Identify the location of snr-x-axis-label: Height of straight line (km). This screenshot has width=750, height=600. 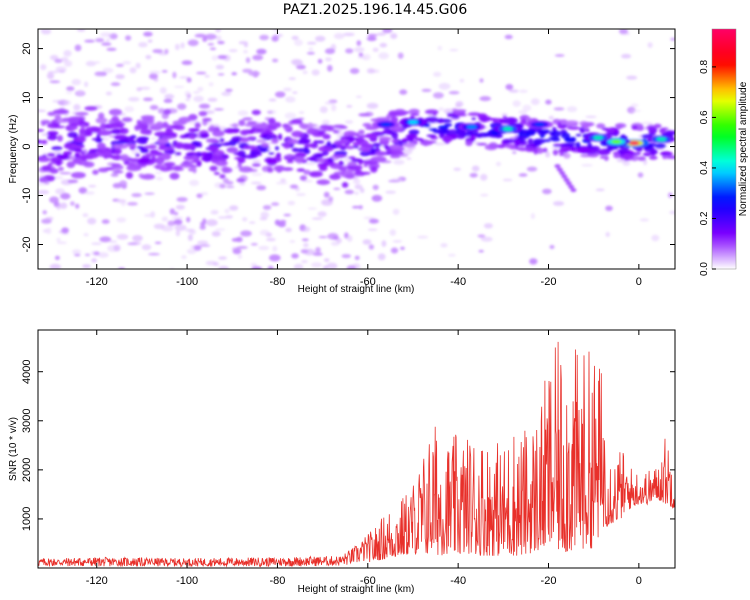
(356, 589).